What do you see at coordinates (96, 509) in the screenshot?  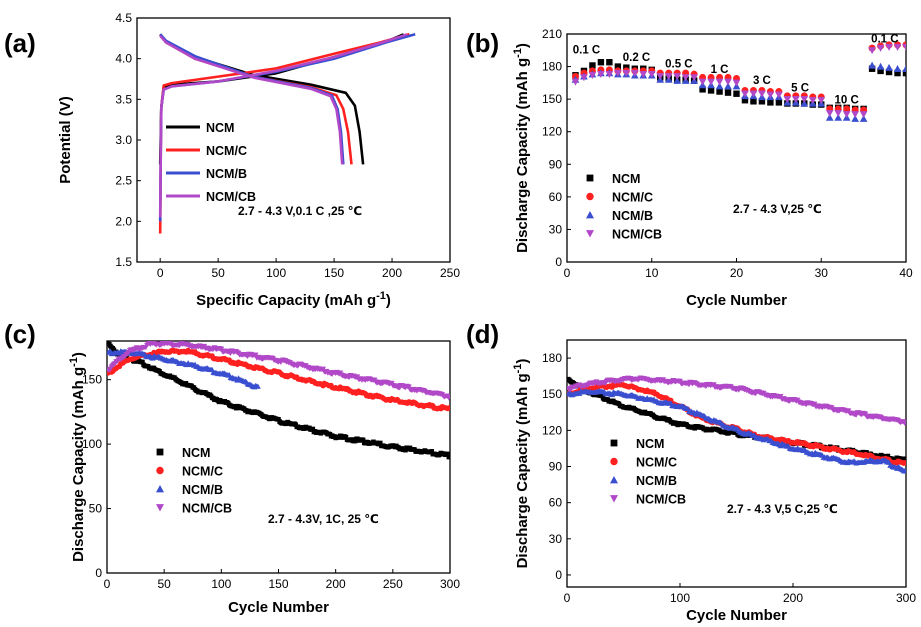 I see `y-tick-label-c: 50` at bounding box center [96, 509].